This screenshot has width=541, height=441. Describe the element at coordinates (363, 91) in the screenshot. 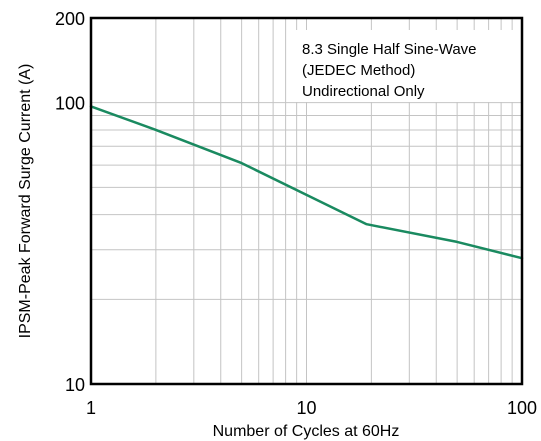

I see `annotation-line-3: Undirectional Only` at that location.